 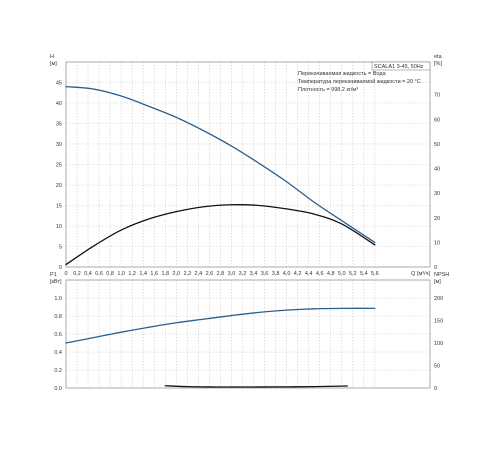 What do you see at coordinates (424, 274) in the screenshot?
I see `x-axis-unit: [м³/ч]` at bounding box center [424, 274].